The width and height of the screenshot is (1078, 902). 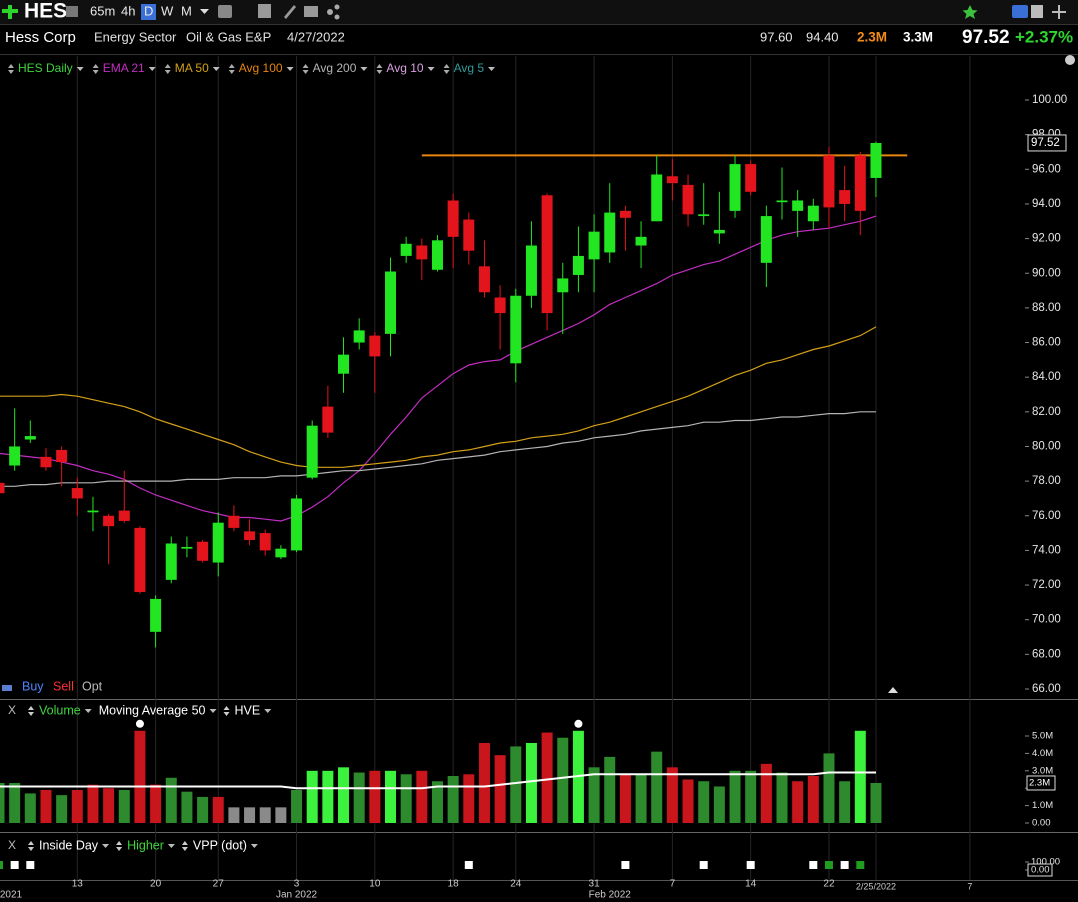 What do you see at coordinates (1046, 447) in the screenshot?
I see `y-tick-label: 80.00` at bounding box center [1046, 447].